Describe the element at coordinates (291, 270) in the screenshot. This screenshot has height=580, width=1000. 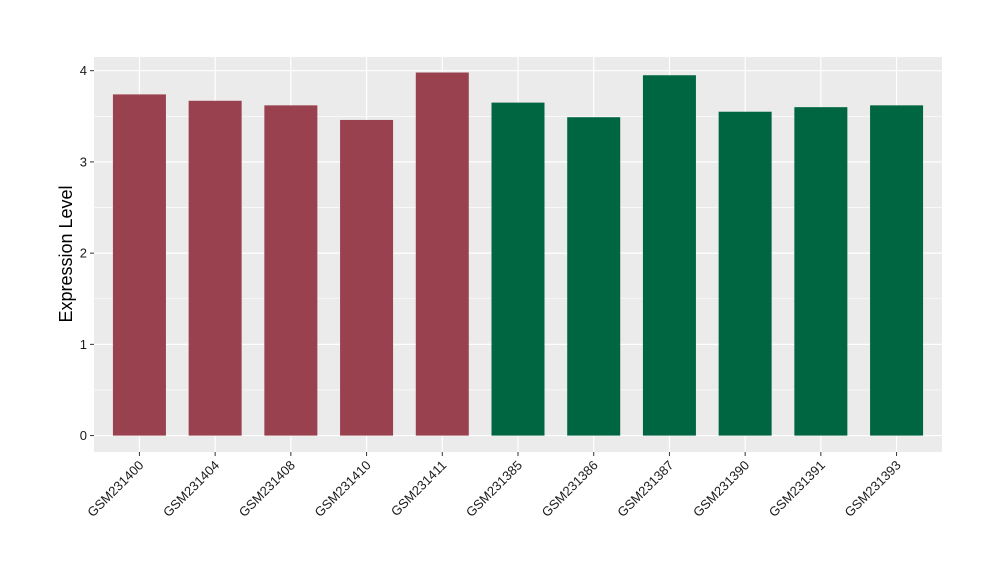
I see `bar-gsm231408` at that location.